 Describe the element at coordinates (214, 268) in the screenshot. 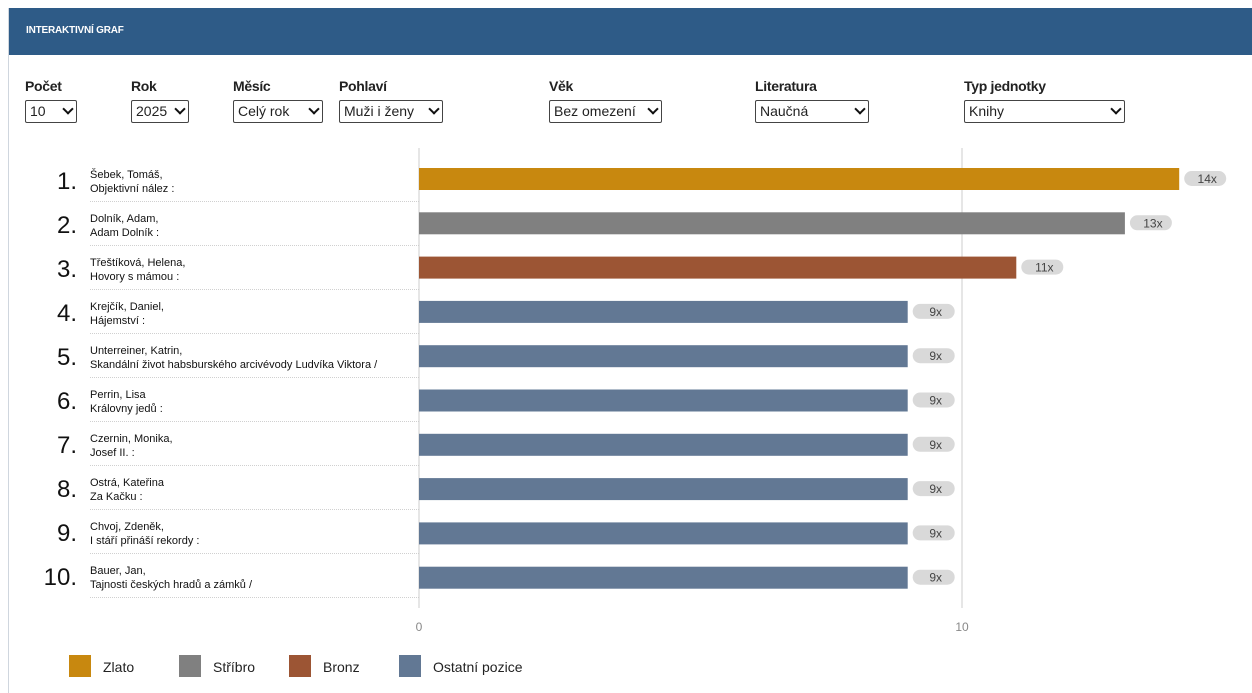

I see `chart-row: 3. Třeštíková, Helena, Hovory s mámou :` at that location.